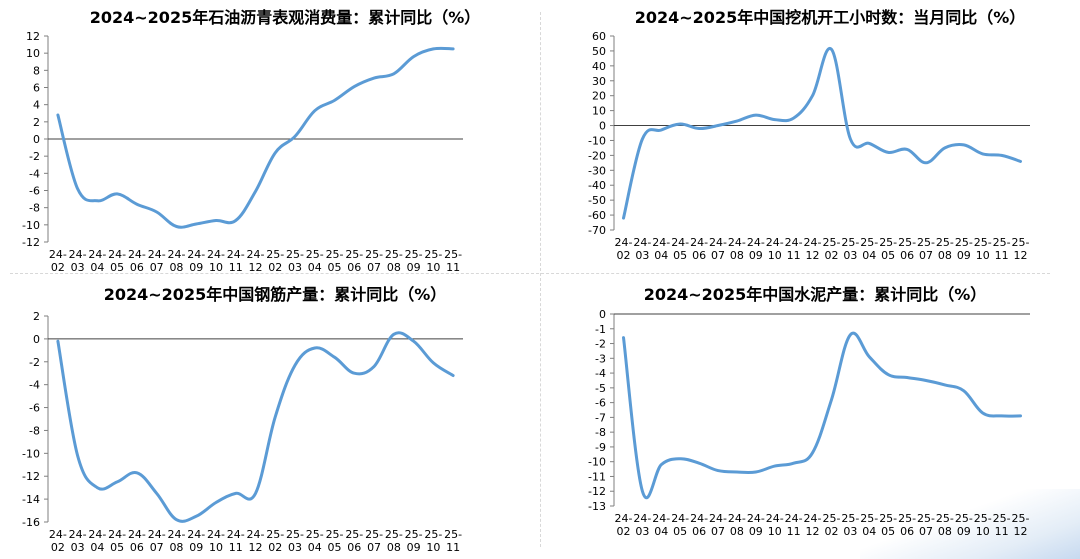 The image size is (1080, 559). I want to click on x-tick-label-month: 03, so click(850, 255).